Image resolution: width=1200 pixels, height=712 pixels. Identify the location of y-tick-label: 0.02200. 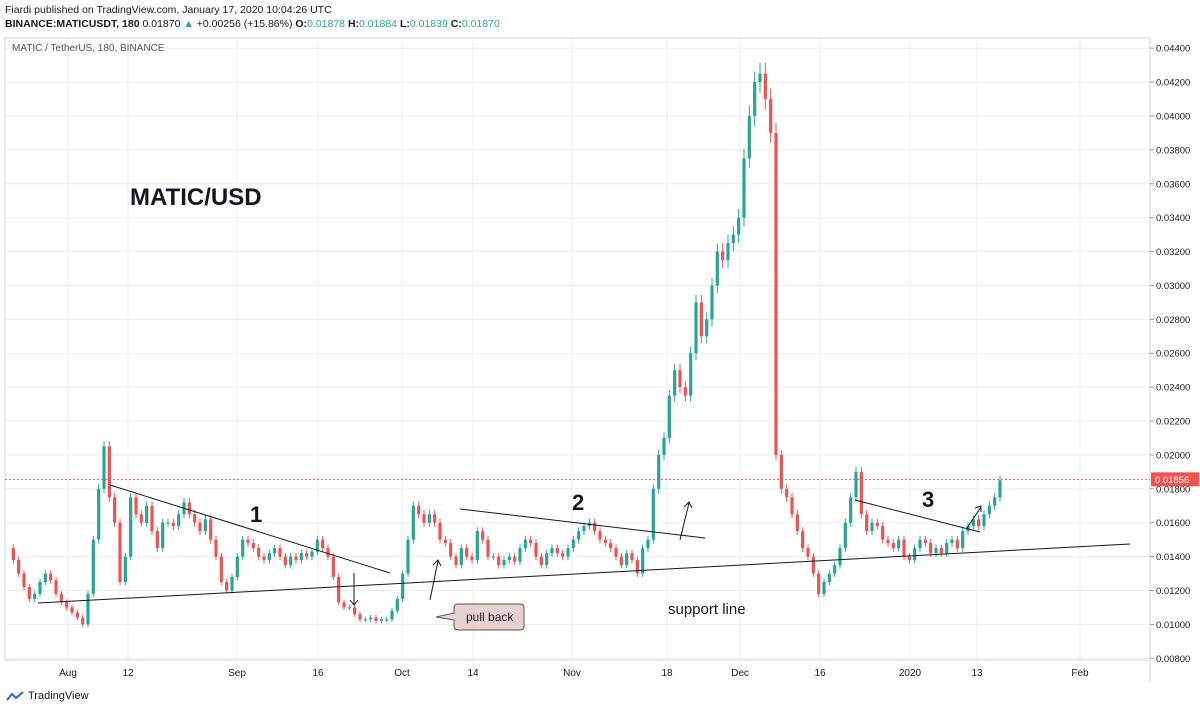
(1173, 422).